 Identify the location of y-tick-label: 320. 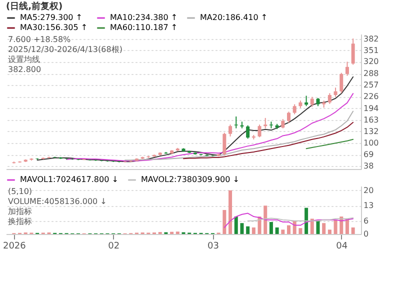
(371, 61).